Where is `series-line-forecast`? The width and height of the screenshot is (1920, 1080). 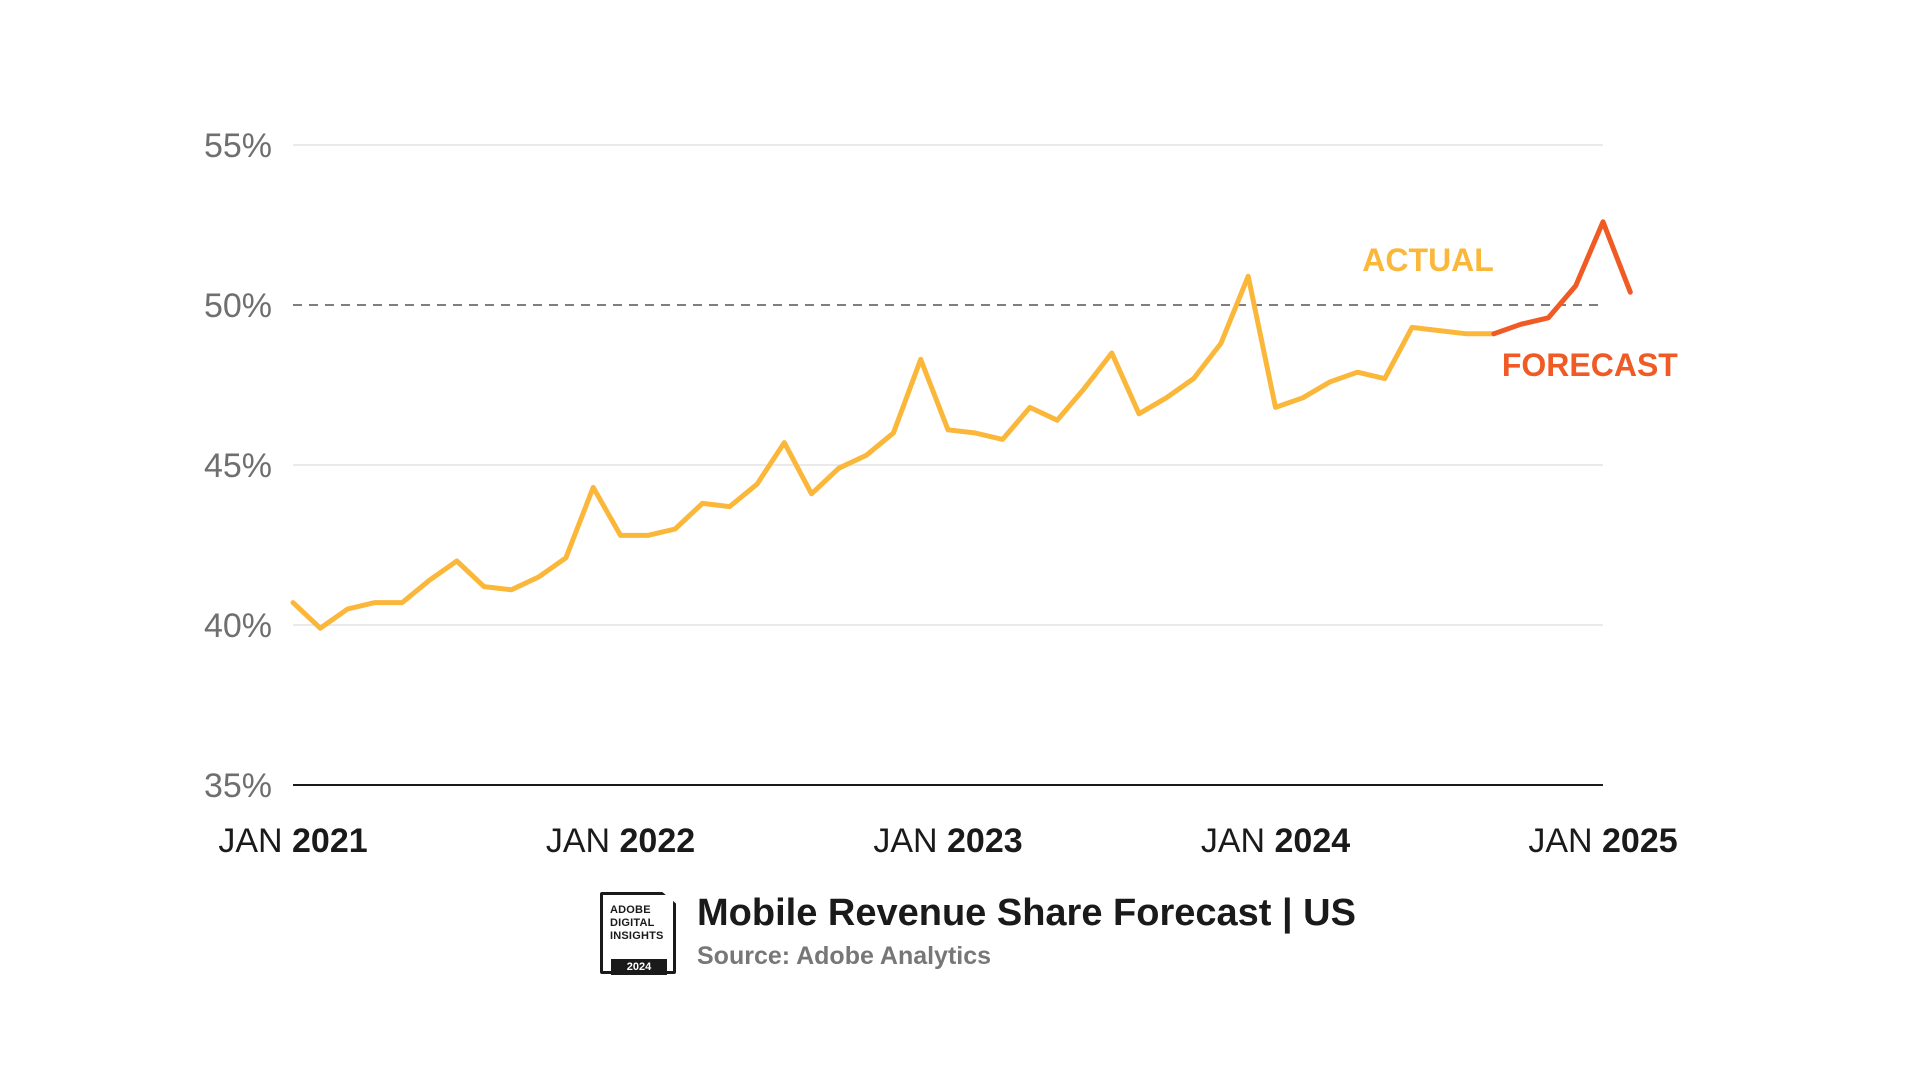
series-line-forecast is located at coordinates (1562, 278).